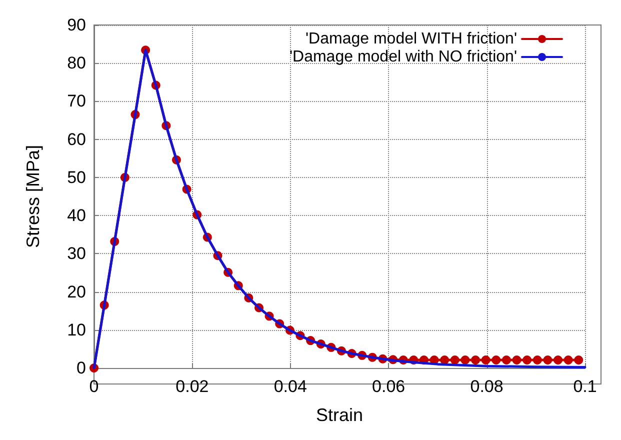  Describe the element at coordinates (94, 386) in the screenshot. I see `x-tick-label: 0` at that location.